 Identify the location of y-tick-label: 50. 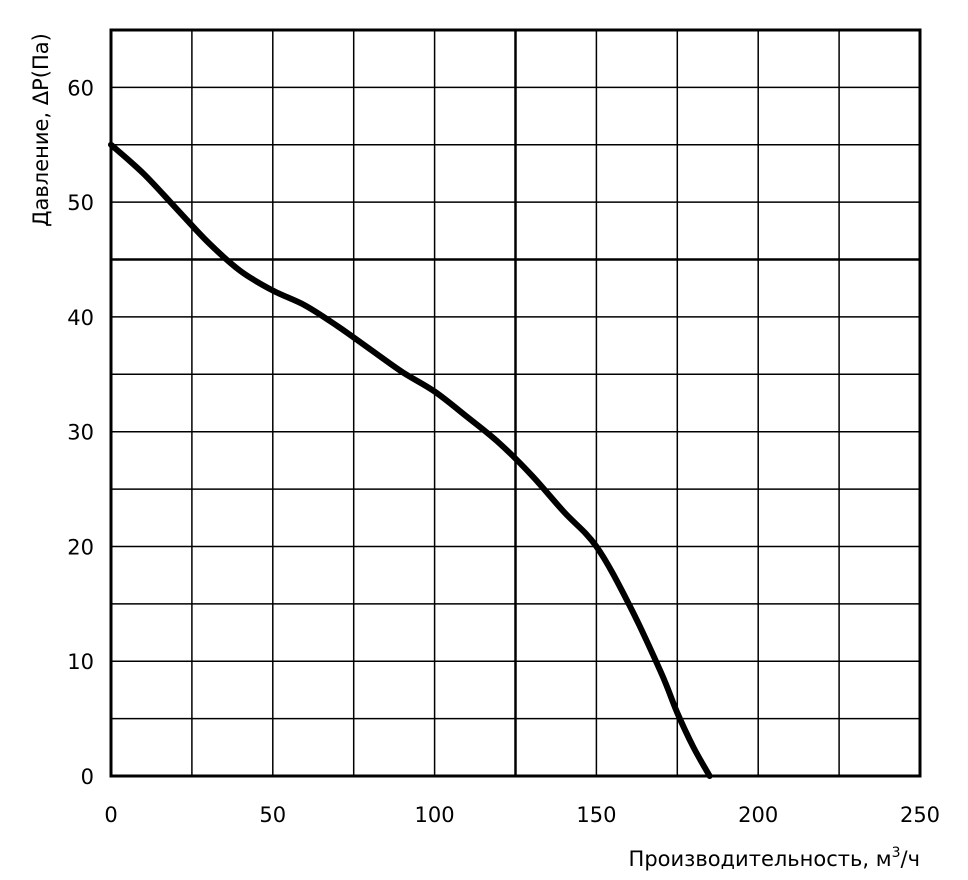
(80, 203).